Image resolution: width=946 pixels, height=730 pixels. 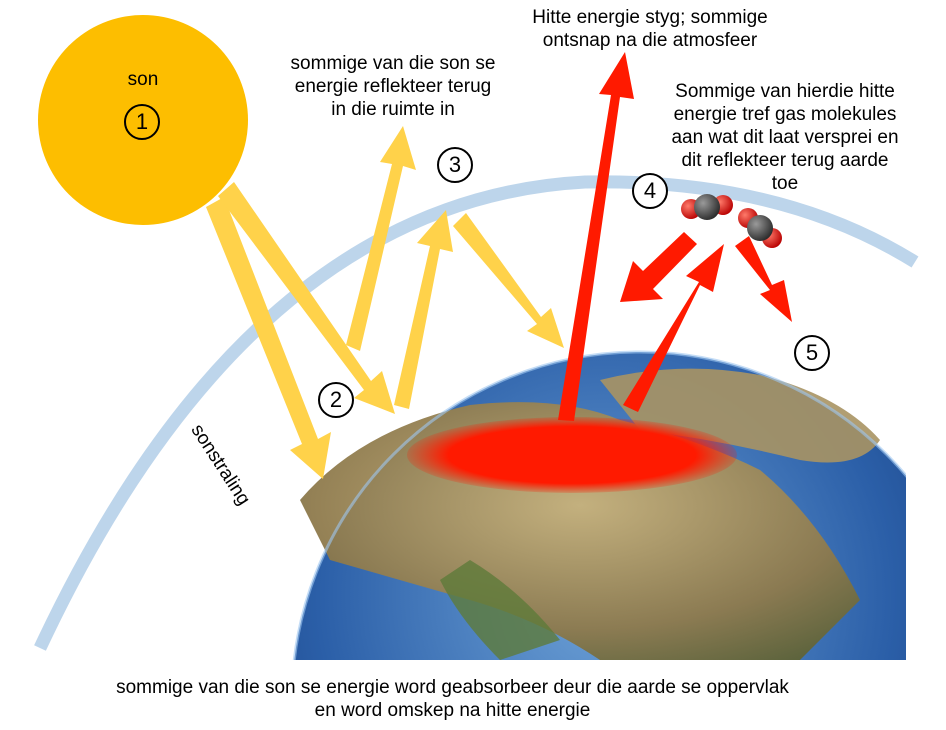 What do you see at coordinates (455, 165) in the screenshot?
I see `step-3-badge: 3` at bounding box center [455, 165].